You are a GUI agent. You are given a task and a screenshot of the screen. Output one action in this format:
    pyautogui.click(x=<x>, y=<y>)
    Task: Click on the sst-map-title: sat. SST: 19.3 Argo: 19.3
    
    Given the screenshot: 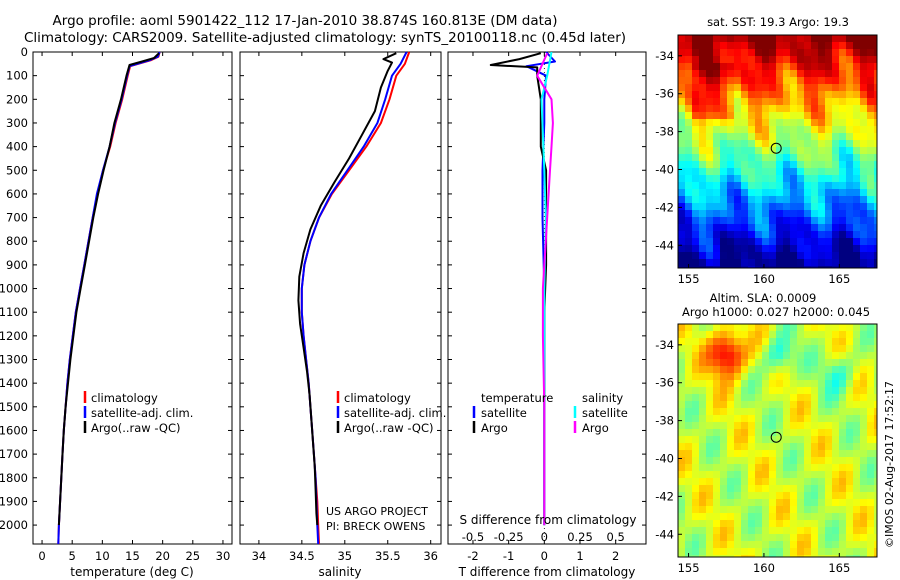 What is the action you would take?
    pyautogui.click(x=778, y=22)
    